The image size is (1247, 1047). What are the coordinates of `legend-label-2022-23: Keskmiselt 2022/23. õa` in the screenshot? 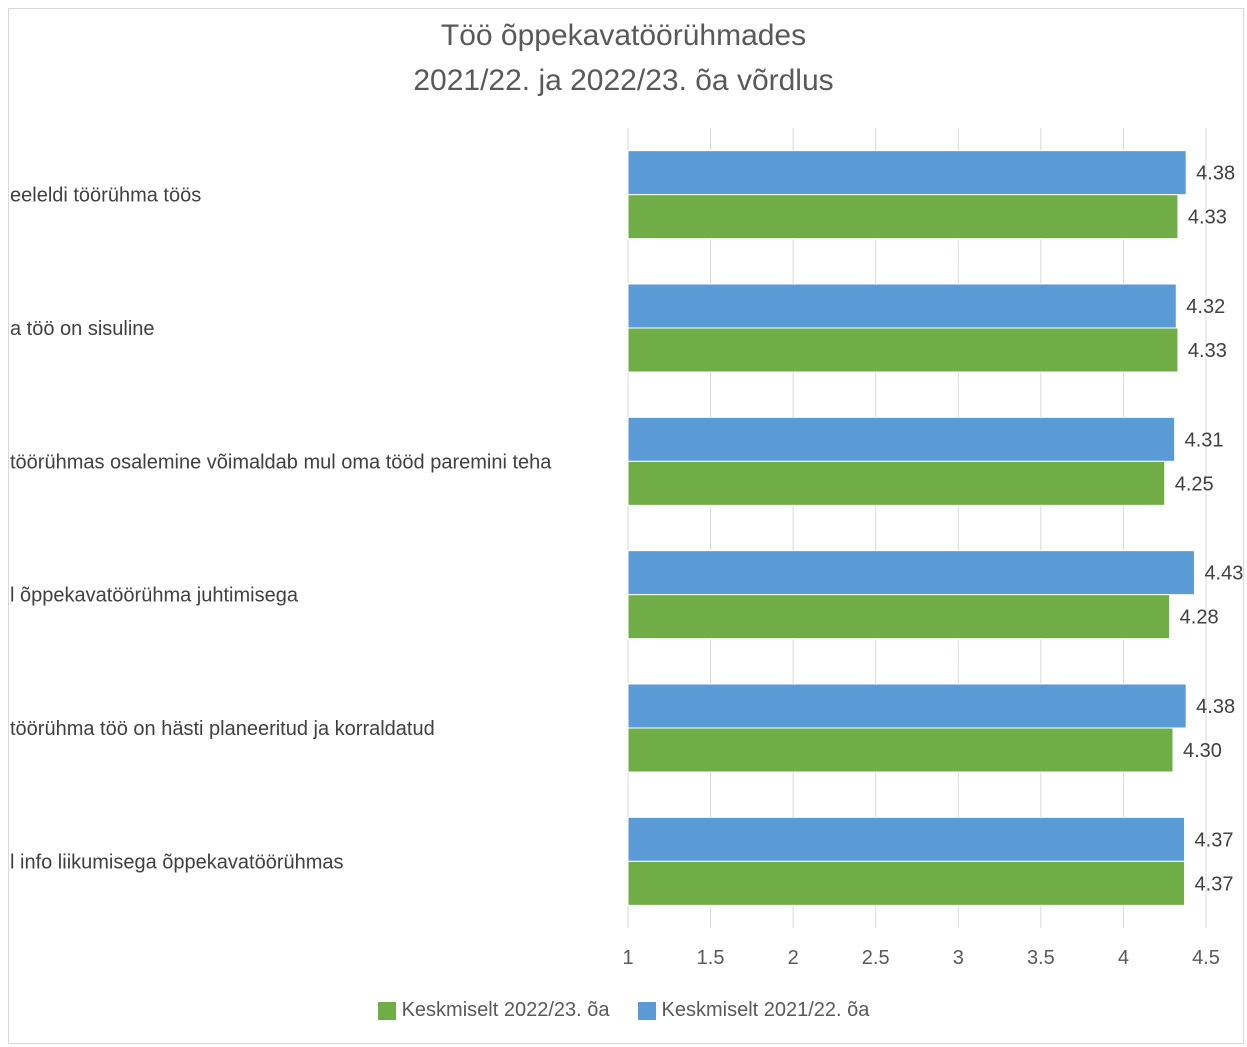 It's located at (505, 1010).